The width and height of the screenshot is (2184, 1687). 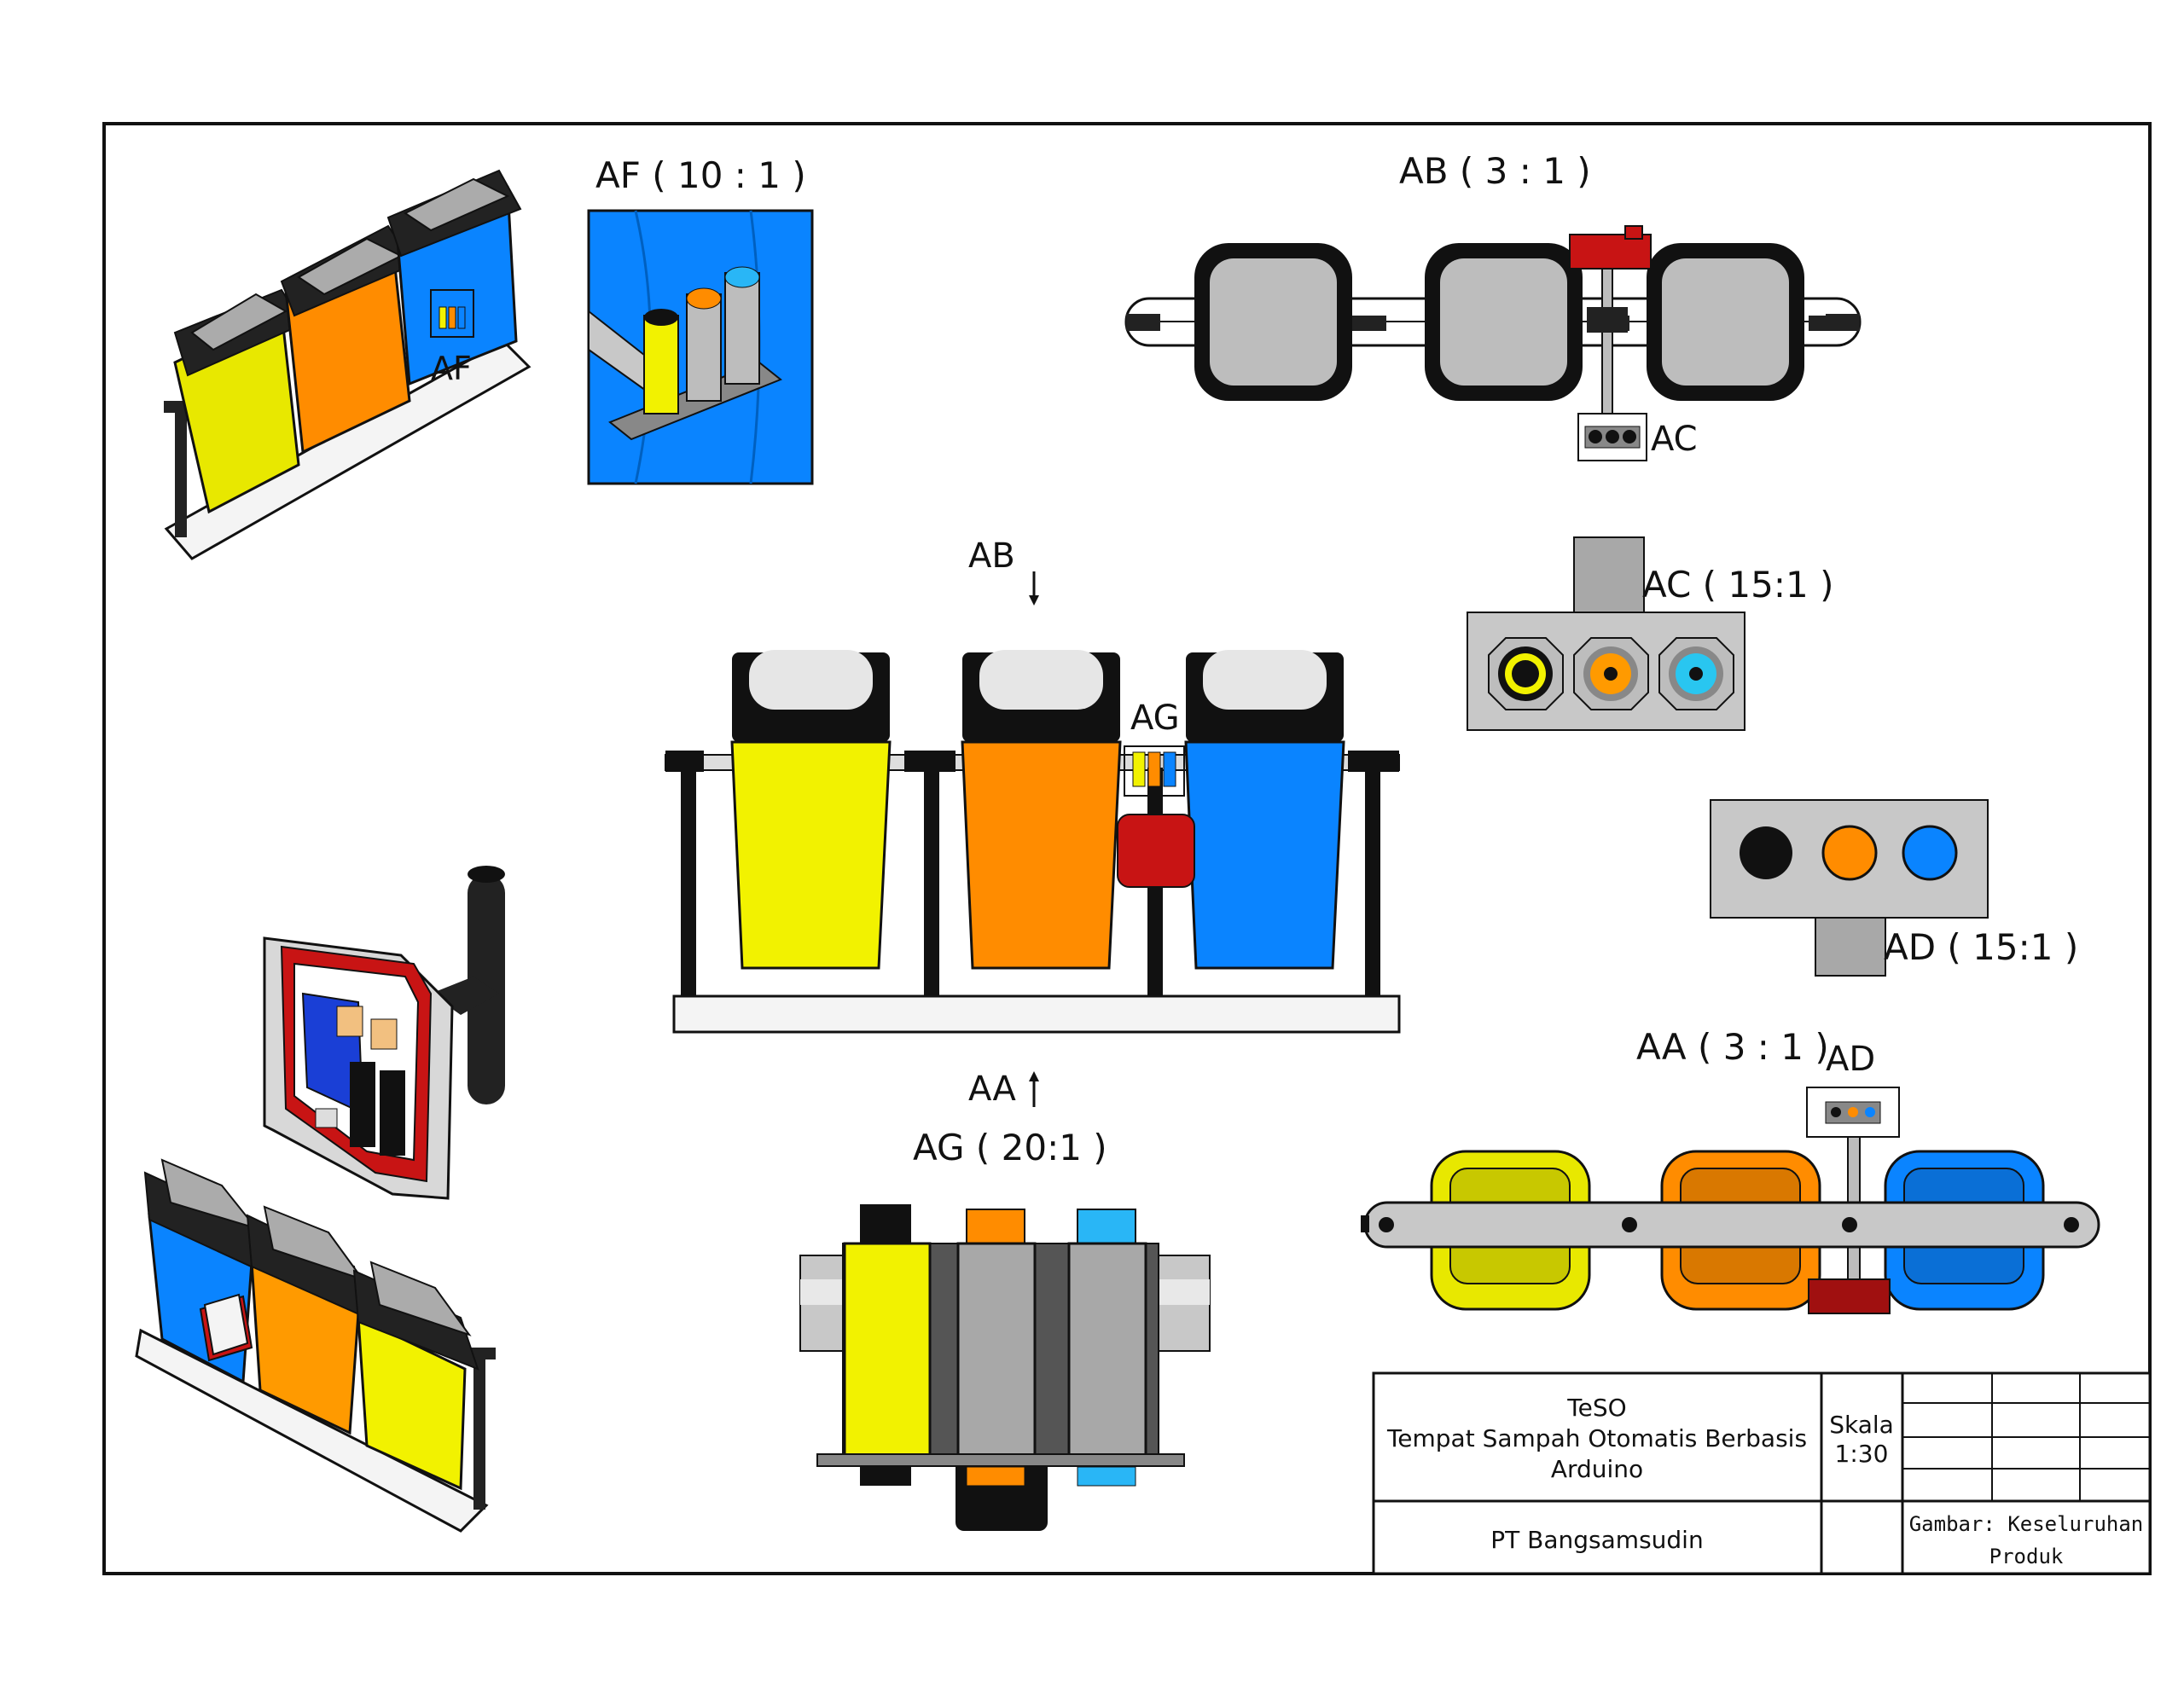 What do you see at coordinates (348, 365) in the screenshot?
I see `isometric-view-top: AF` at bounding box center [348, 365].